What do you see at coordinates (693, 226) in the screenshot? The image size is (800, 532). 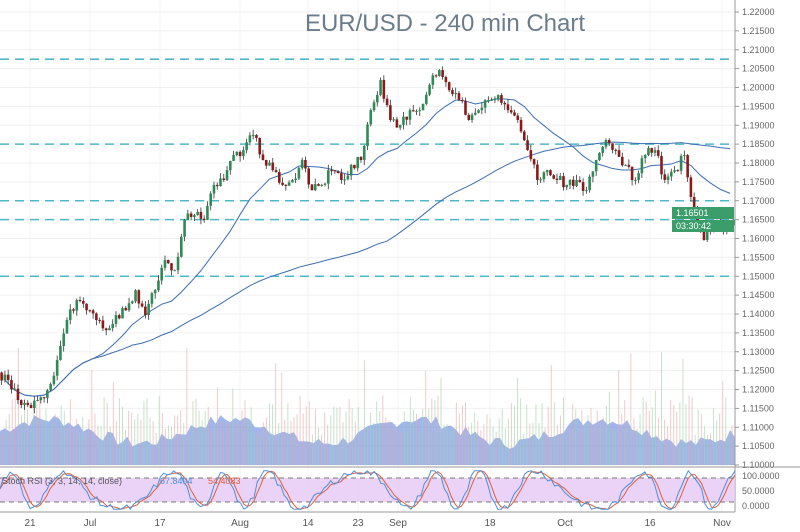 I see `countdown-label: 03:30:42` at bounding box center [693, 226].